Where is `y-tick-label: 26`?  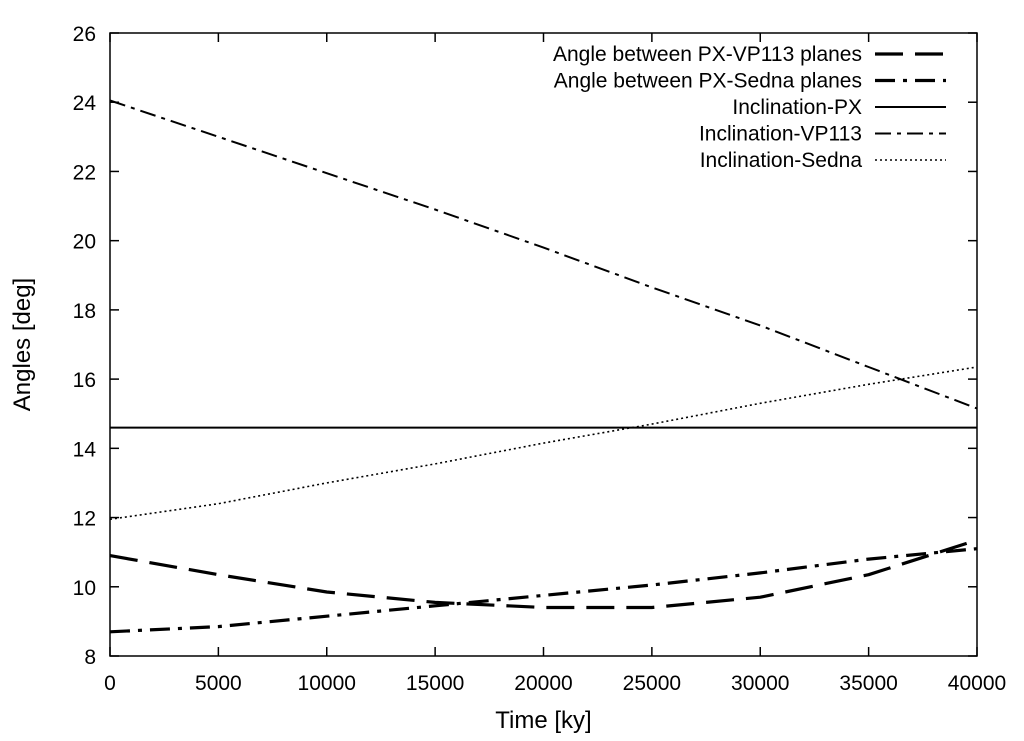 y-tick-label: 26 is located at coordinates (84, 34).